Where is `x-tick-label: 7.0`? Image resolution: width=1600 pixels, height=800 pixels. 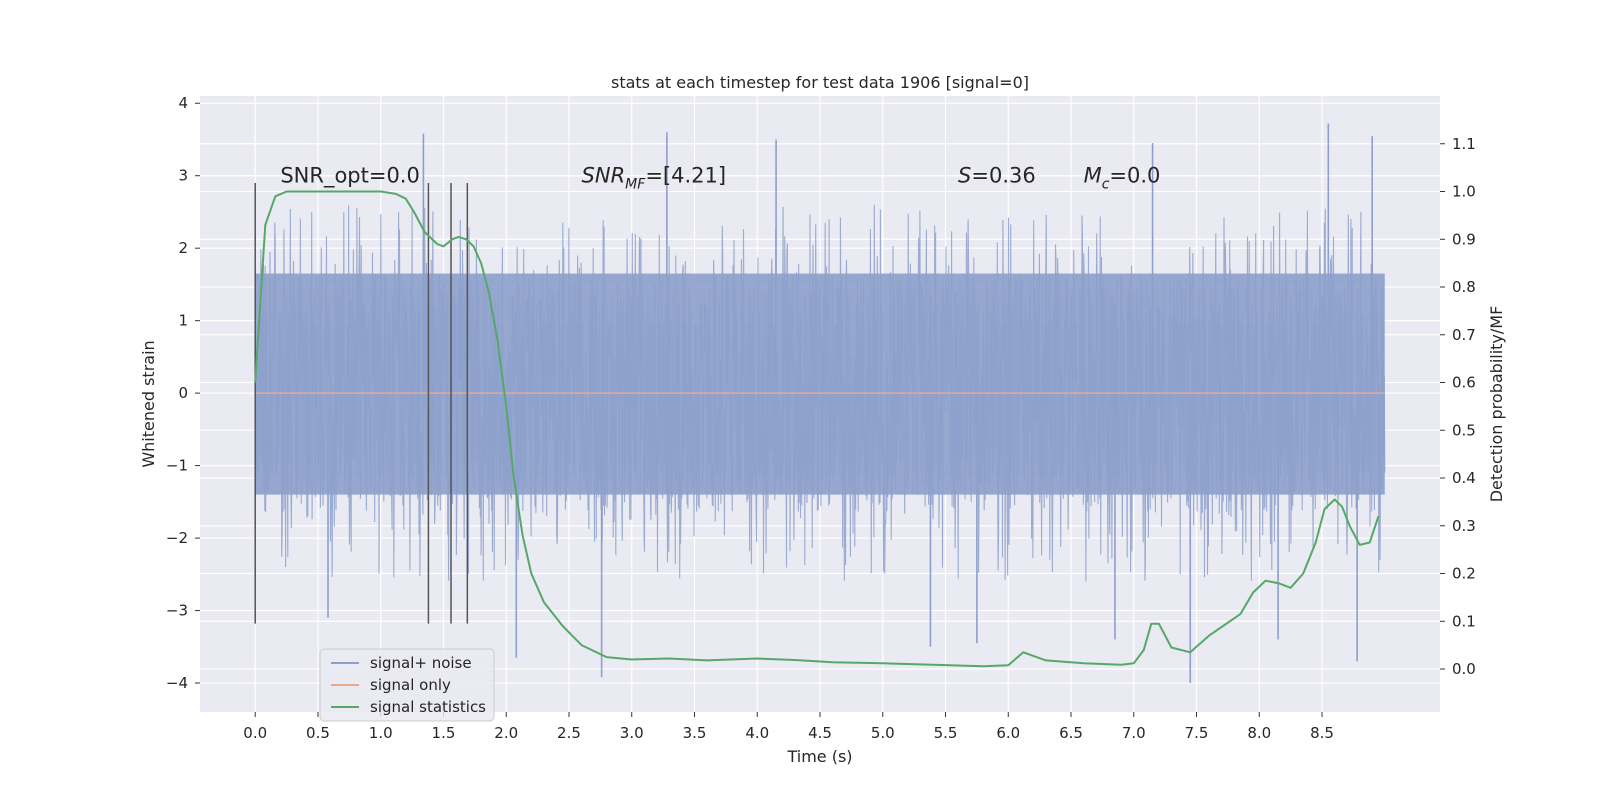
x-tick-label: 7.0 is located at coordinates (1134, 733).